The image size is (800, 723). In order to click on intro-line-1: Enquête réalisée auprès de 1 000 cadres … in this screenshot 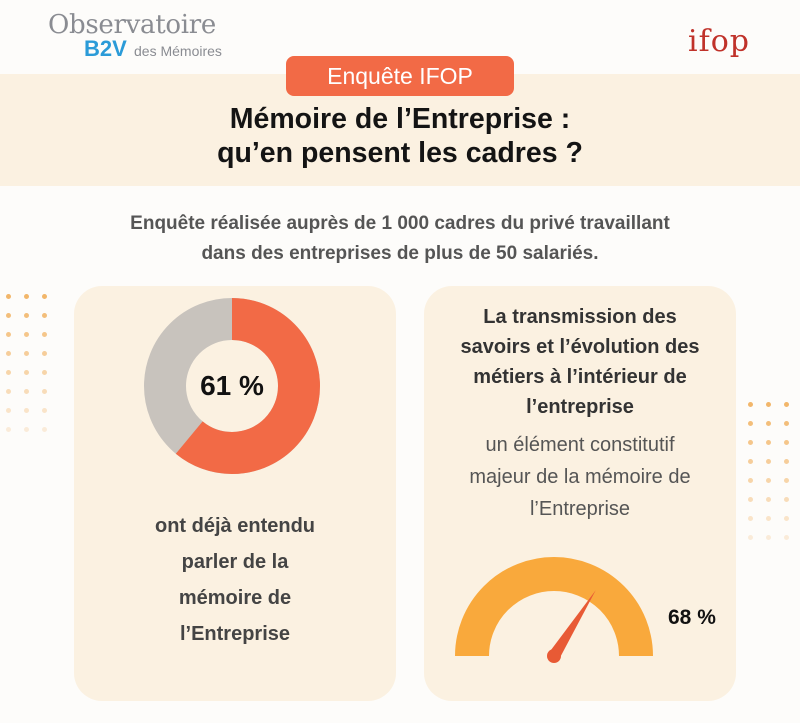, I will do `click(400, 223)`.